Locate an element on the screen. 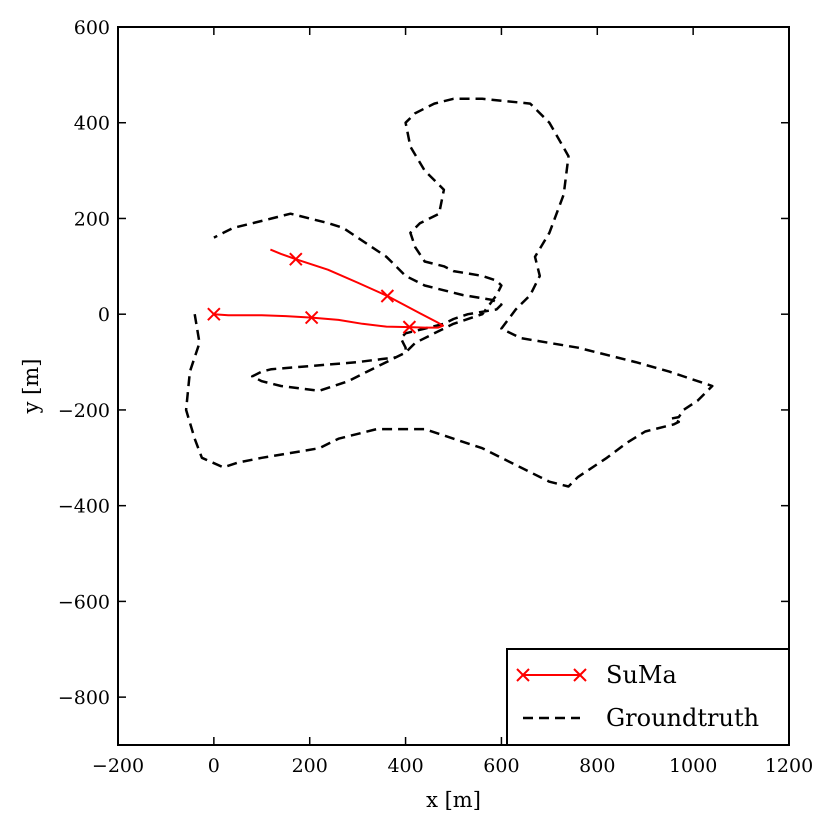 The image size is (830, 829). y-tick-label-400: 400 is located at coordinates (92, 124).